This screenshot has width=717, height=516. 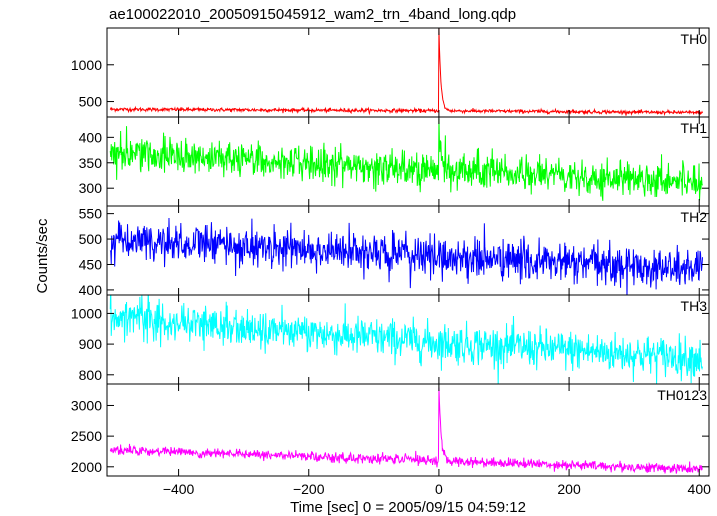 I want to click on y-tick-label: 2000, so click(x=86, y=467).